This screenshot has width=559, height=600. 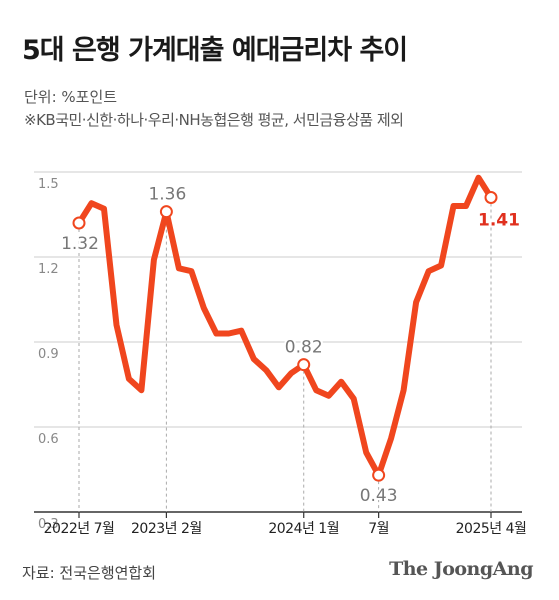 What do you see at coordinates (491, 529) in the screenshot?
I see `x-tick-label: 2025년 4월` at bounding box center [491, 529].